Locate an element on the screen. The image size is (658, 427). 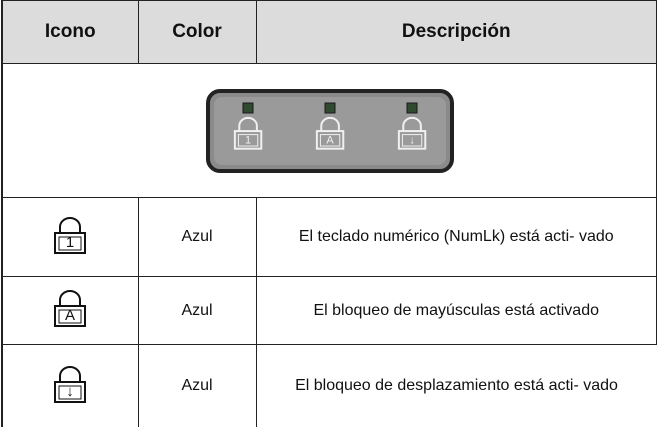
led-panel: 1 A ↓ is located at coordinates (330, 131).